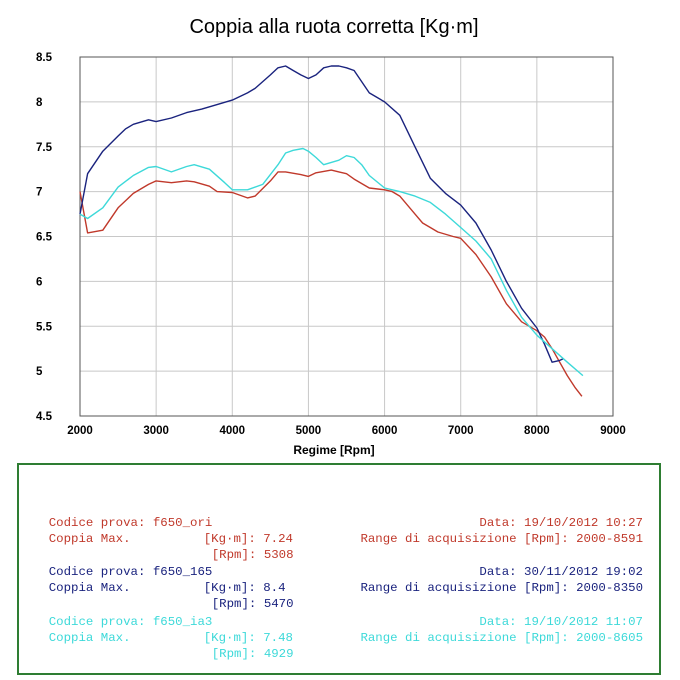  I want to click on x-axis-ticks: 2000 3000 4000 5000 6000 7000 8000 9000, so click(346, 431).